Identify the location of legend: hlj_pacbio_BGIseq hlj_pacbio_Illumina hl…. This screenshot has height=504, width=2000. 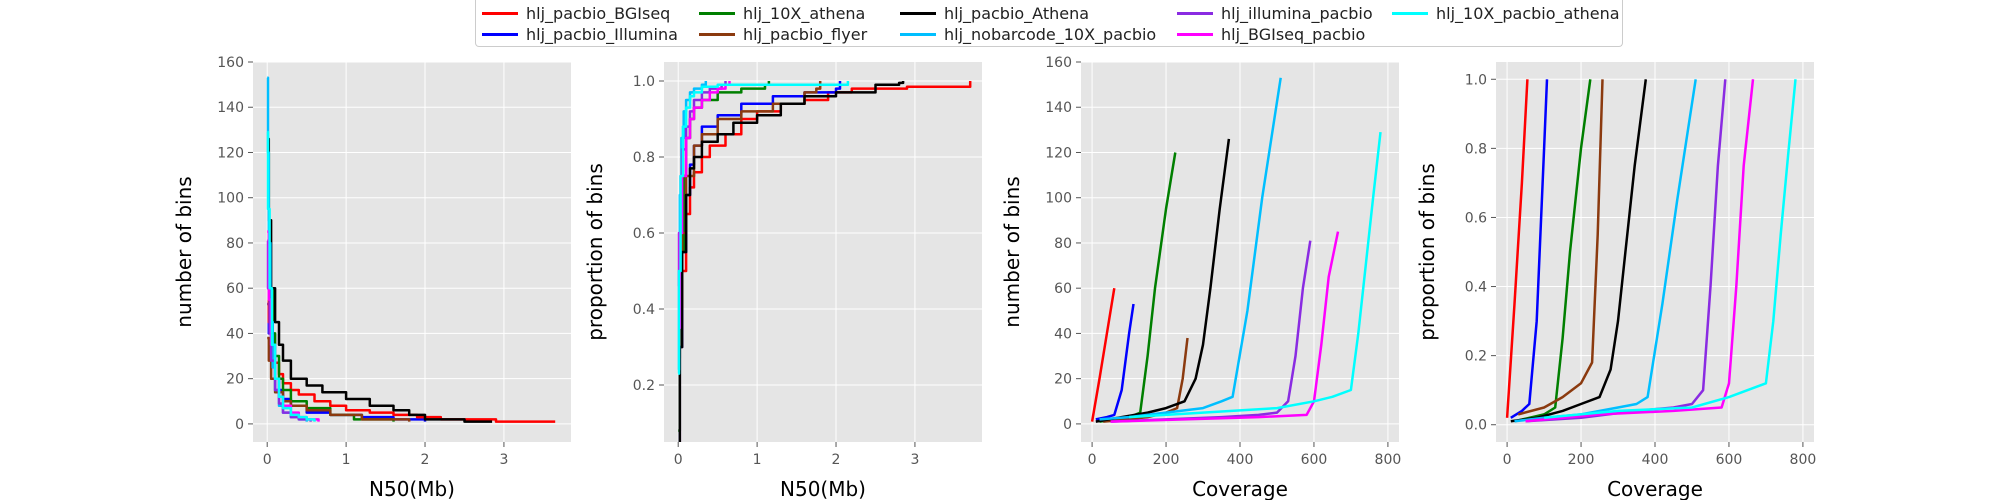
(1049, 23).